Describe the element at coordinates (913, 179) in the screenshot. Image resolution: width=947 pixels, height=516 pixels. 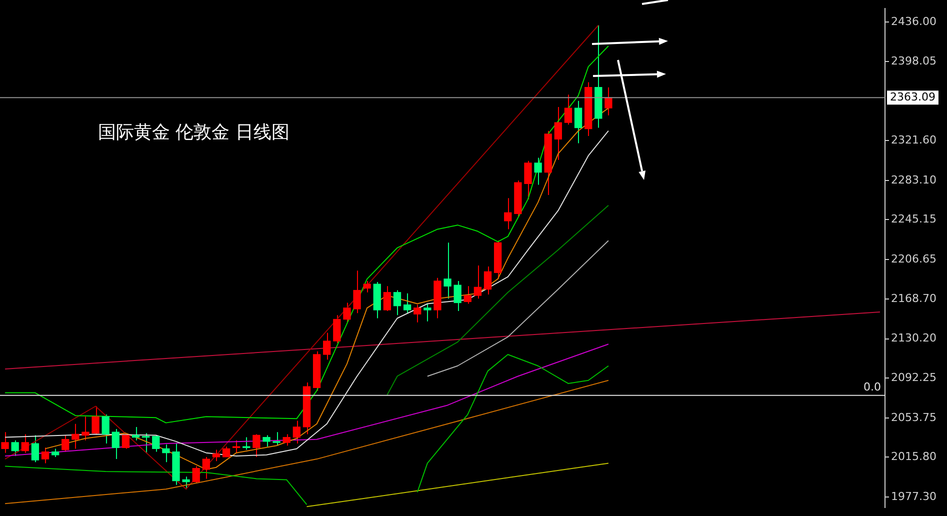
I see `y-tick-label: 2283.10` at that location.